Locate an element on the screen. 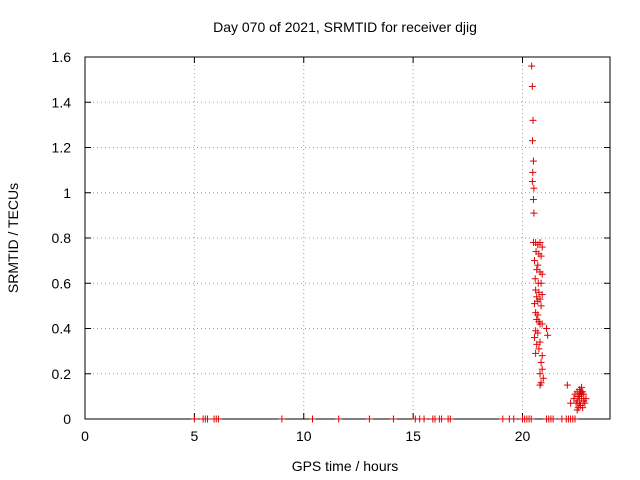 The height and width of the screenshot is (480, 640). y-tick-label: 1.4 is located at coordinates (62, 102).